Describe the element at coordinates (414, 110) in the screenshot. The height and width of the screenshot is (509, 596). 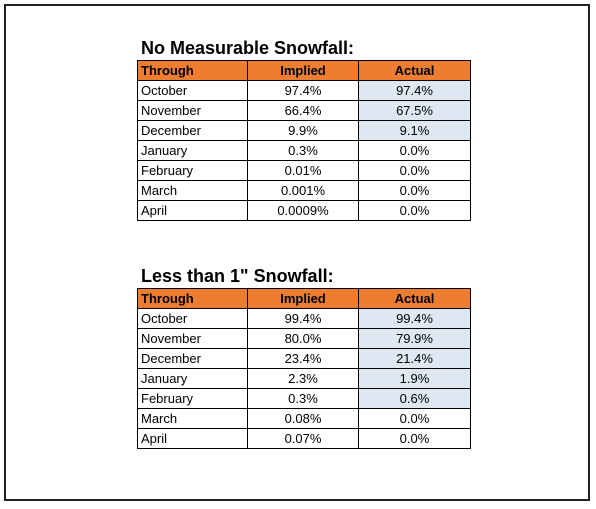
I see `actual-cell: 67.5%` at that location.